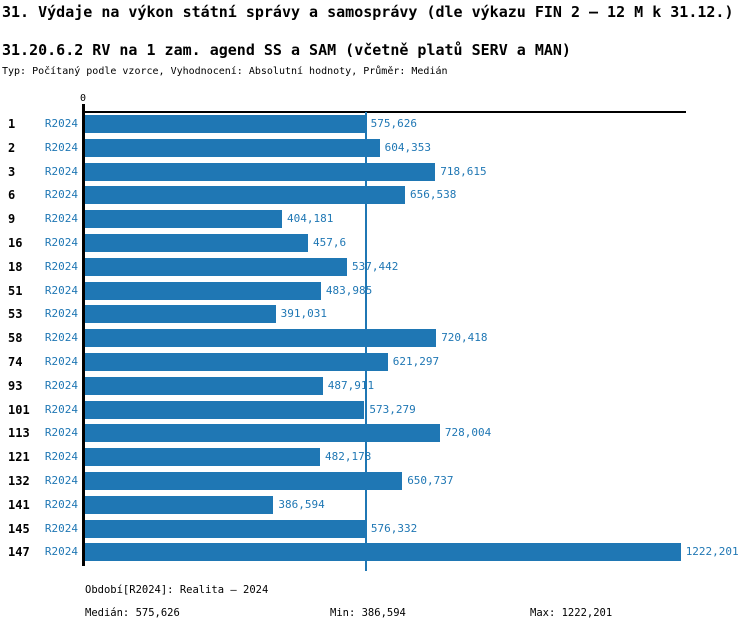 The height and width of the screenshot is (630, 750). Describe the element at coordinates (463, 171) in the screenshot. I see `bar-value-label: 718,615` at that location.